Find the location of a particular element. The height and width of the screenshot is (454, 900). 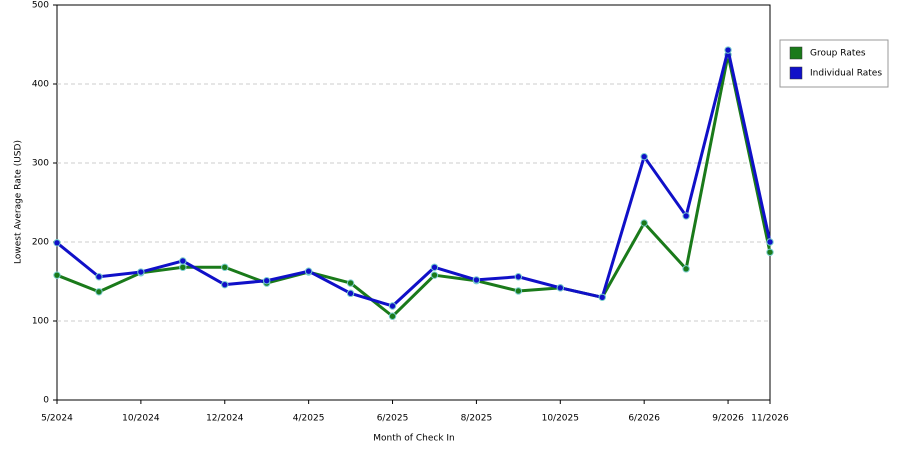

x-tick-label: 10/2025 is located at coordinates (560, 419).